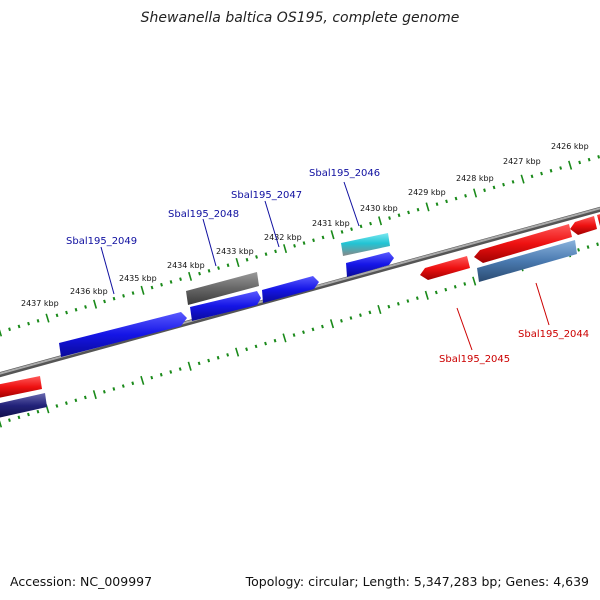  Describe the element at coordinates (222, 288) in the screenshot. I see `gene-2048-gray` at that location.